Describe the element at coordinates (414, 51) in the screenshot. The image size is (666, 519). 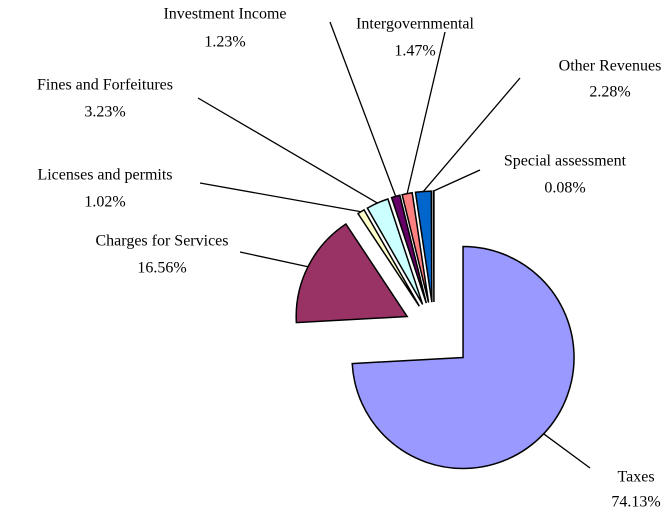
I see `slice-label: 1.47%` at that location.